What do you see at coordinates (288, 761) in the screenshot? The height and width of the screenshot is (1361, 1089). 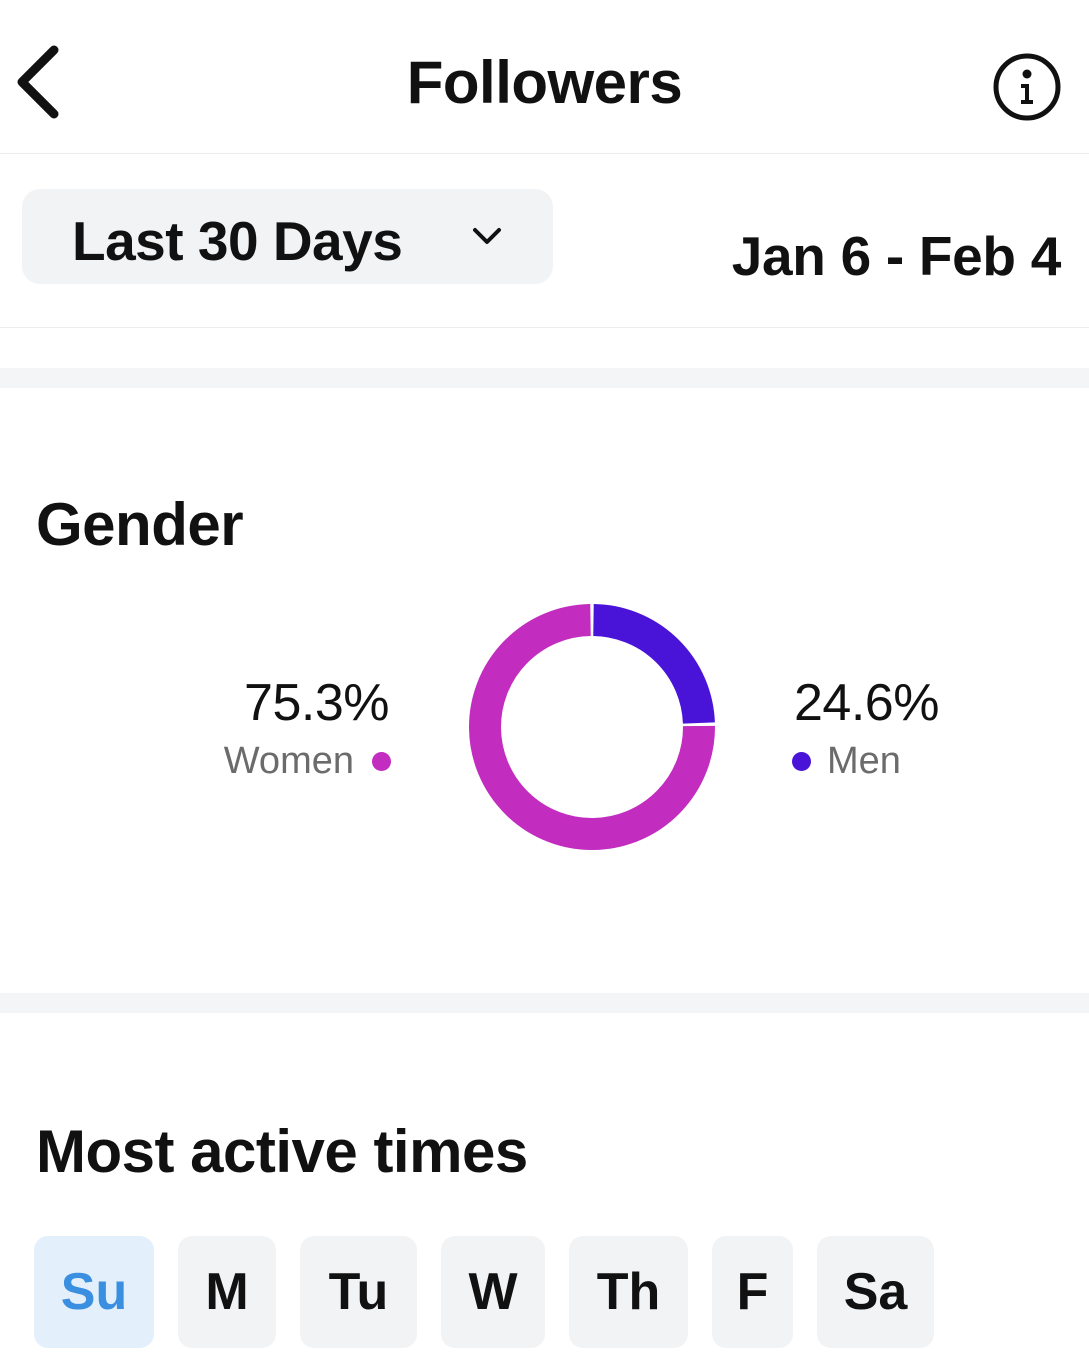 I see `women-legend-label: Women` at bounding box center [288, 761].